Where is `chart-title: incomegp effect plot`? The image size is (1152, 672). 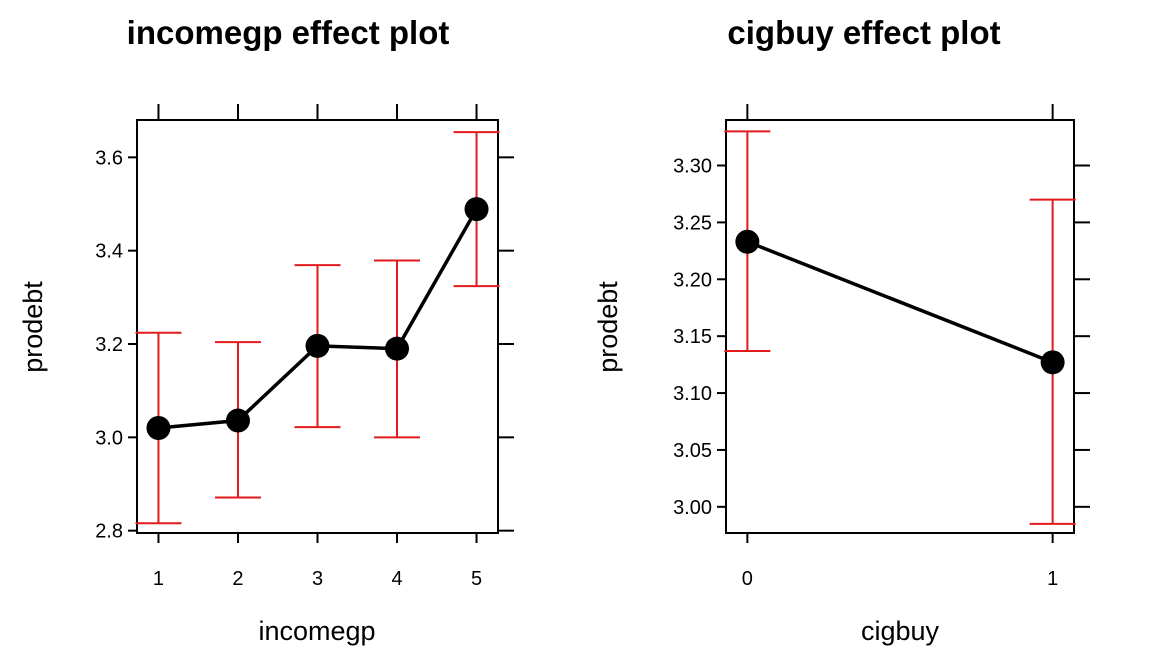
chart-title: incomegp effect plot is located at coordinates (288, 32).